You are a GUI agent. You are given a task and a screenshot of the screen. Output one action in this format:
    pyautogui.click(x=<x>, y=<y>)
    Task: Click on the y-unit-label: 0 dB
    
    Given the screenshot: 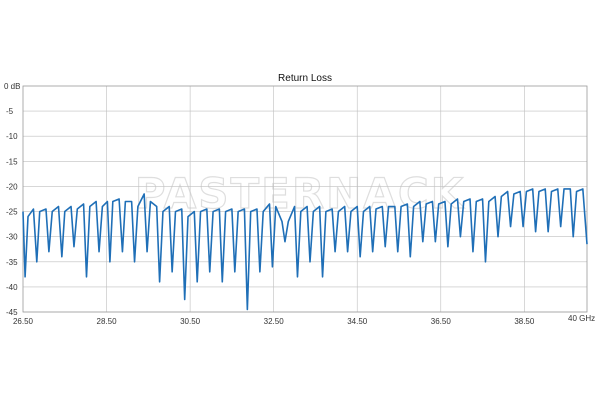 What is the action you would take?
    pyautogui.click(x=12, y=86)
    